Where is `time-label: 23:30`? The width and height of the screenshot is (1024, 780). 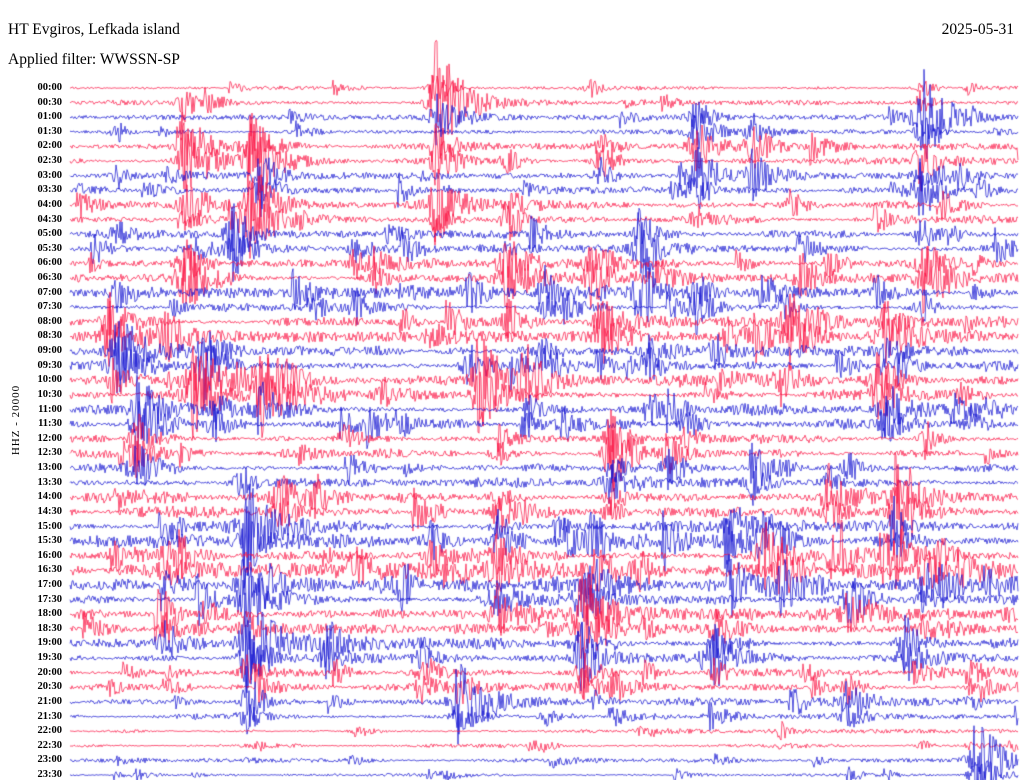
time-label: 23:30 is located at coordinates (50, 774).